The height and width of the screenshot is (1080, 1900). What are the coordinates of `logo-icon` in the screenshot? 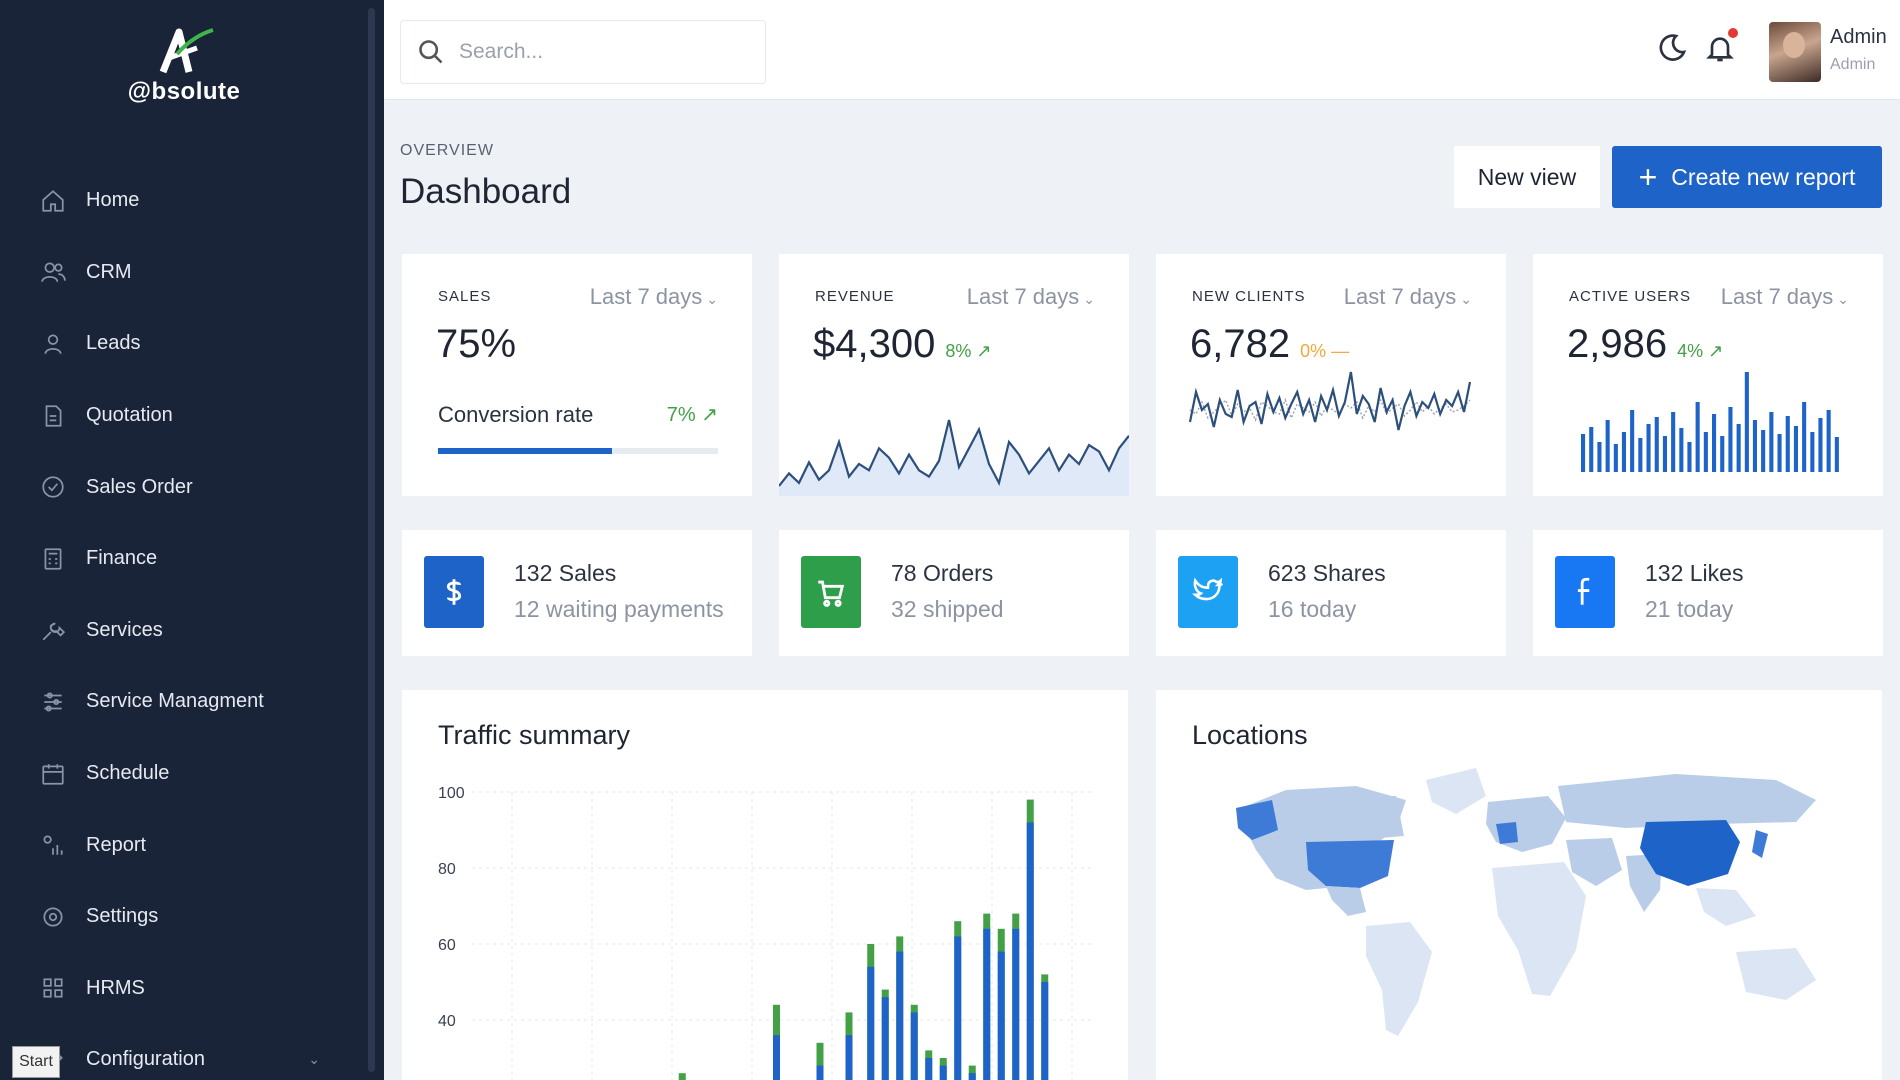 It's located at (186, 51).